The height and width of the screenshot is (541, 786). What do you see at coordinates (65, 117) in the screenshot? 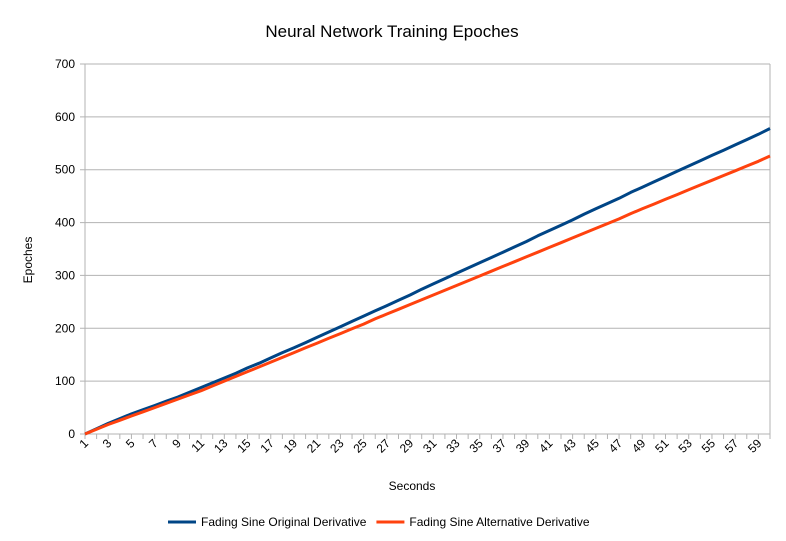
I see `y-tick-label: 600` at bounding box center [65, 117].